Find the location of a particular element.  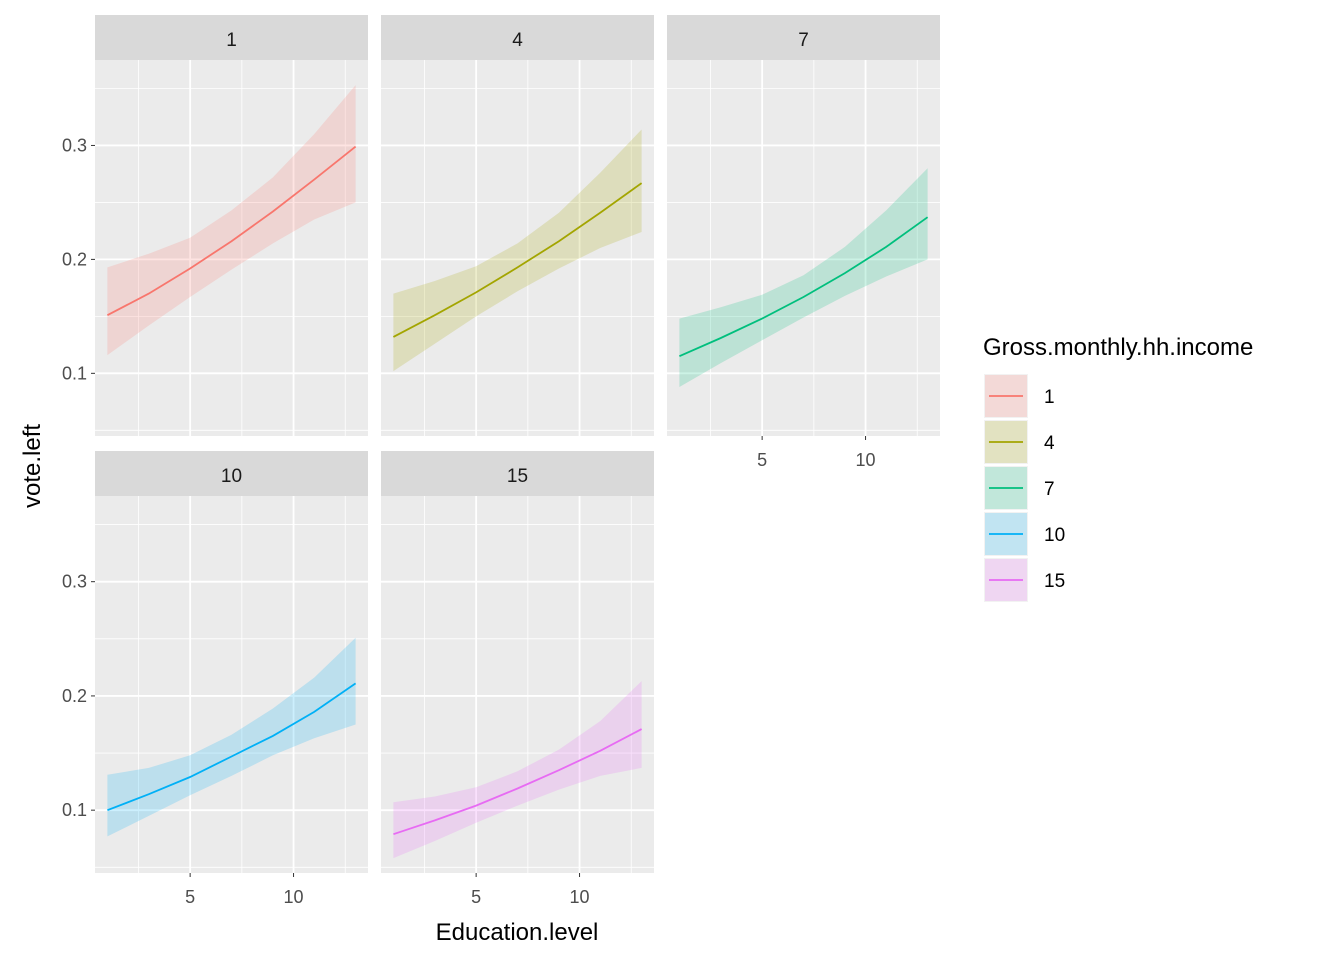

facet-panel-1: 1 is located at coordinates (231, 225).